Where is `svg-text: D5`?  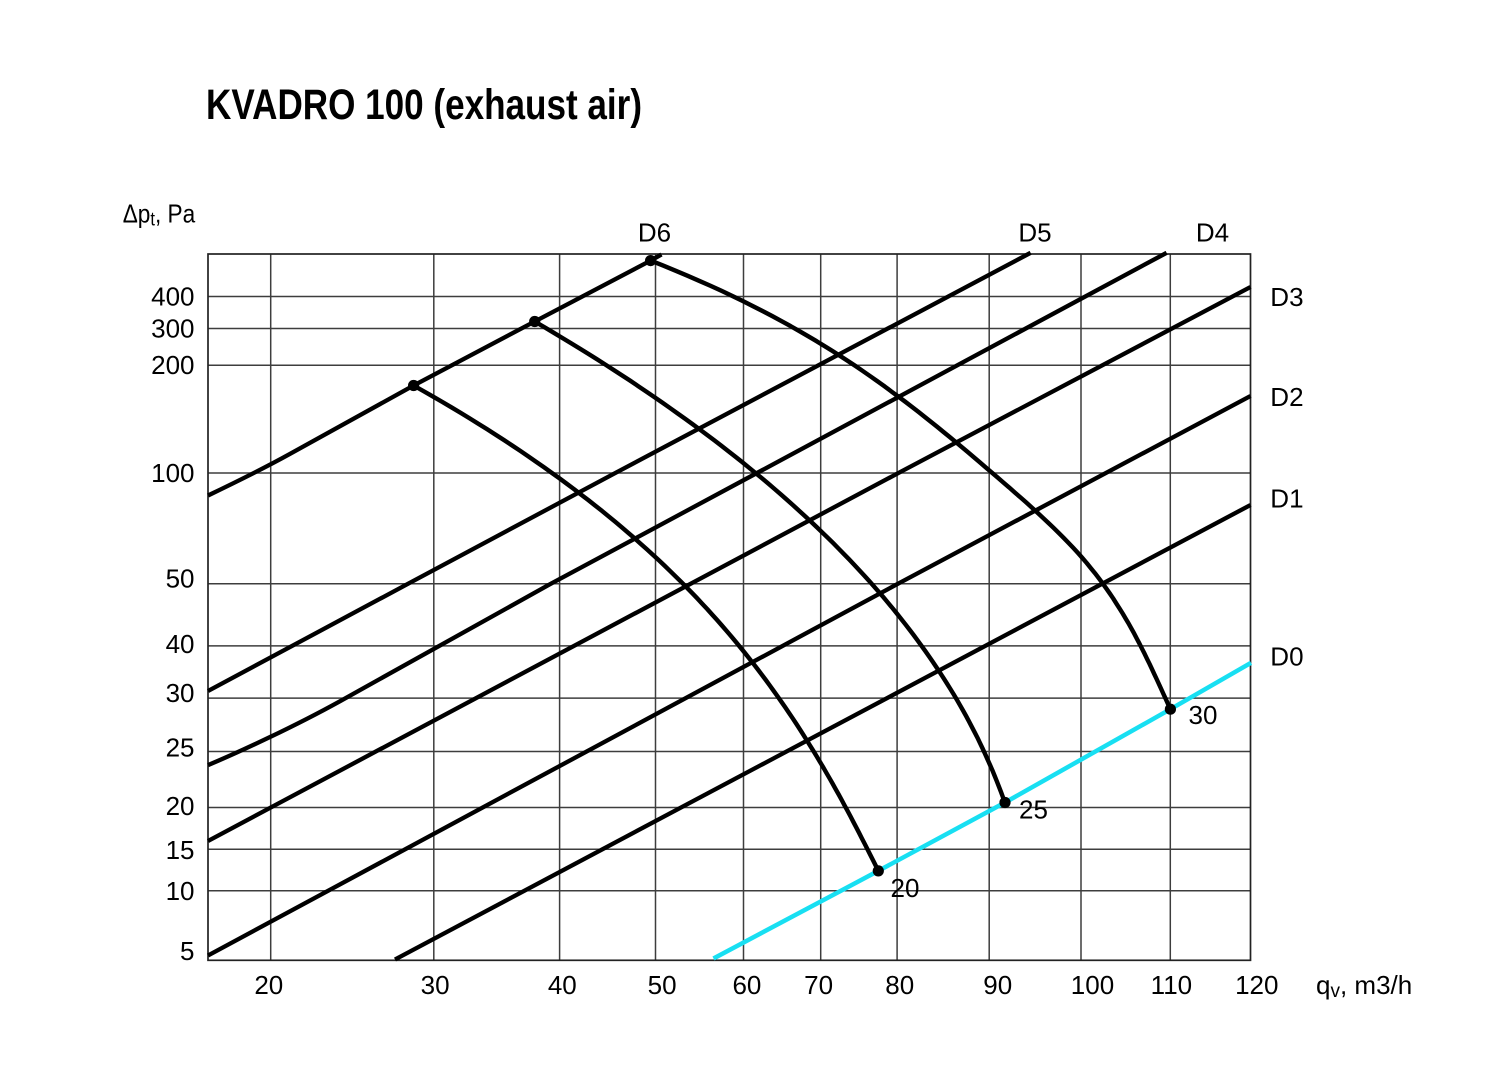 svg-text: D5 is located at coordinates (1034, 233).